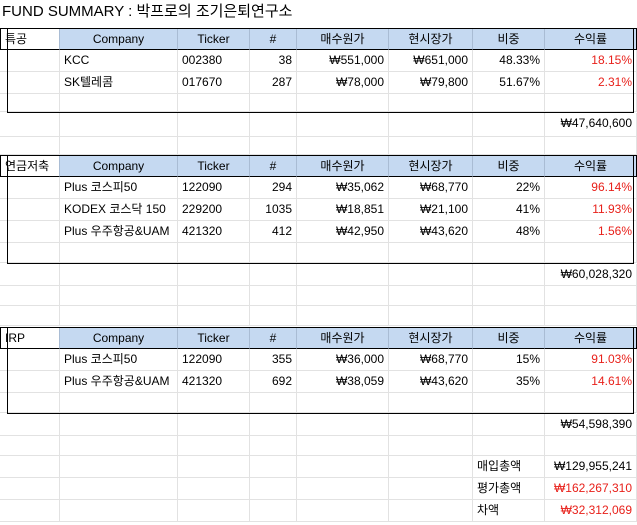 The height and width of the screenshot is (525, 637). Describe the element at coordinates (214, 61) in the screenshot. I see `cell-ticker: 002380` at that location.